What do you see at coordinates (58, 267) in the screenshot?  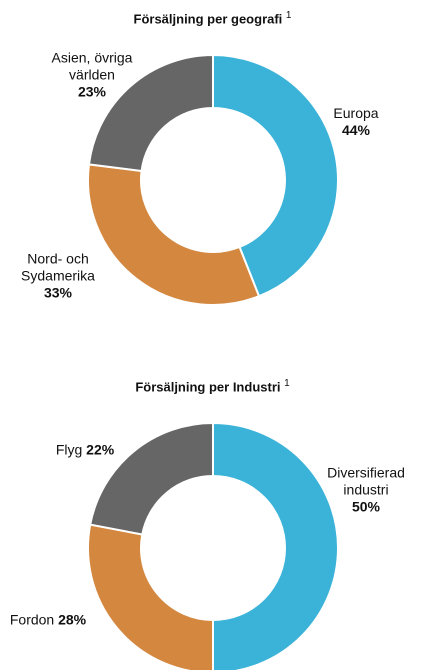 I see `category-name: Nord- och Sydamerika` at bounding box center [58, 267].